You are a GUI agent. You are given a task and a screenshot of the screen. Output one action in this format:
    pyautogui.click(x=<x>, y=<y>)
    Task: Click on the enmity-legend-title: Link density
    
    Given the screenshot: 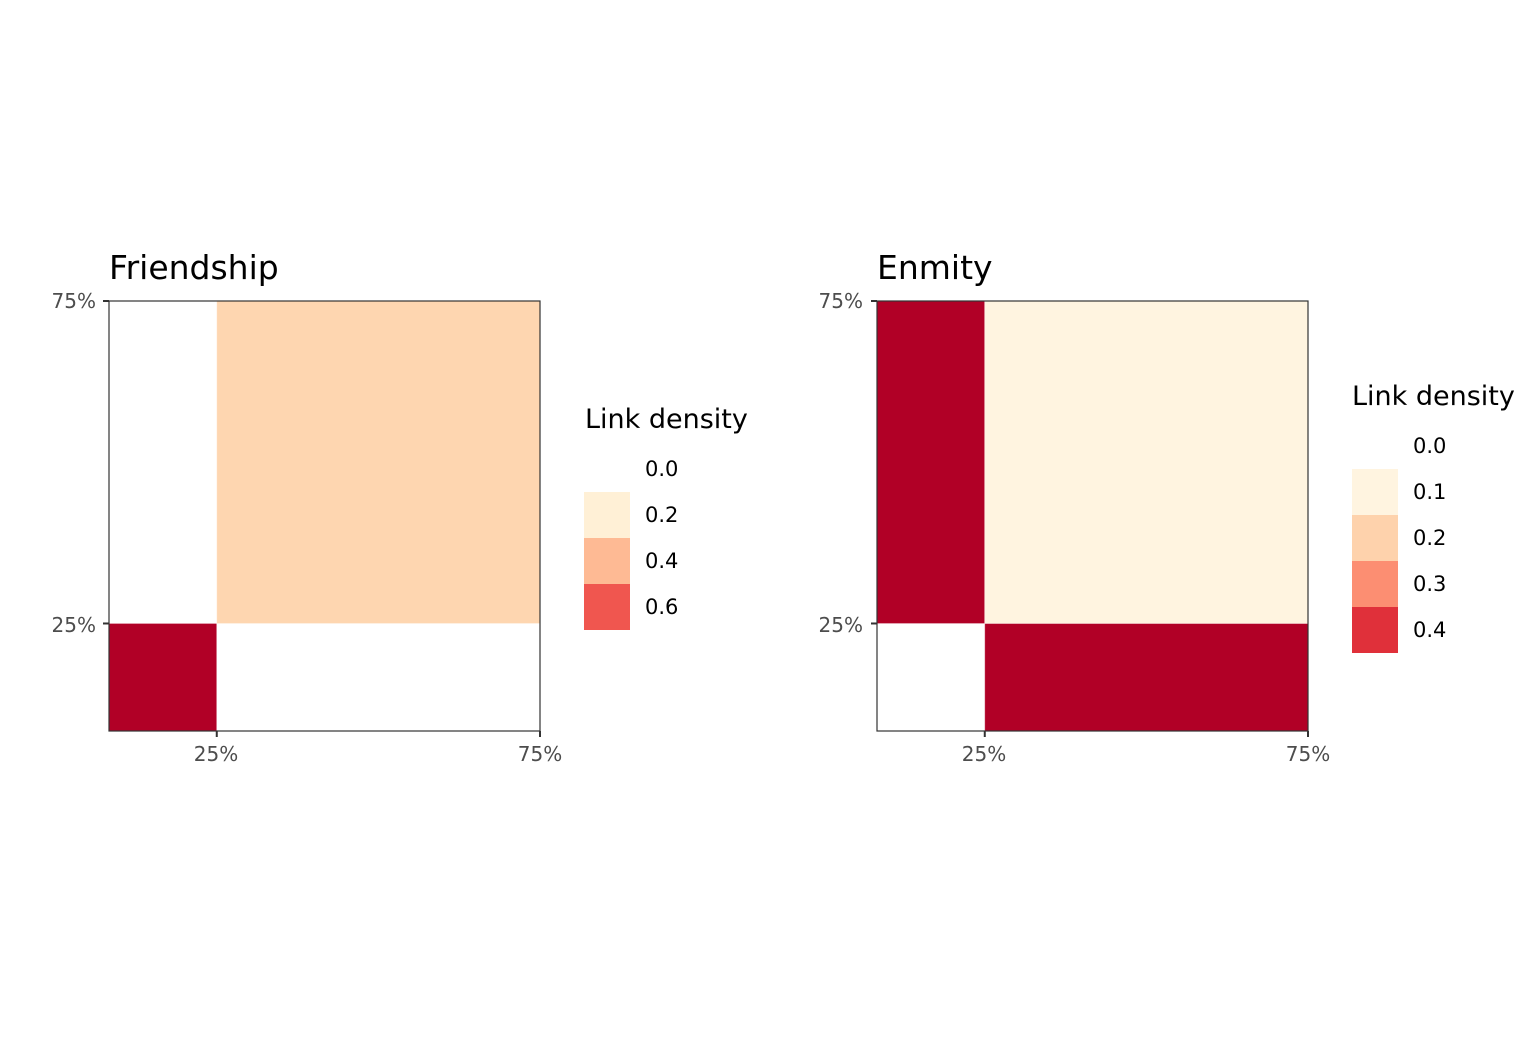 What is the action you would take?
    pyautogui.click(x=1433, y=396)
    